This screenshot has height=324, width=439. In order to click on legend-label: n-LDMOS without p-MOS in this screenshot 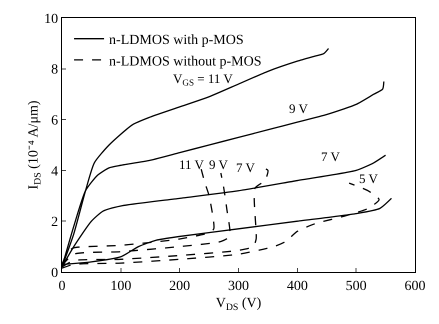, I will do `click(185, 62)`.